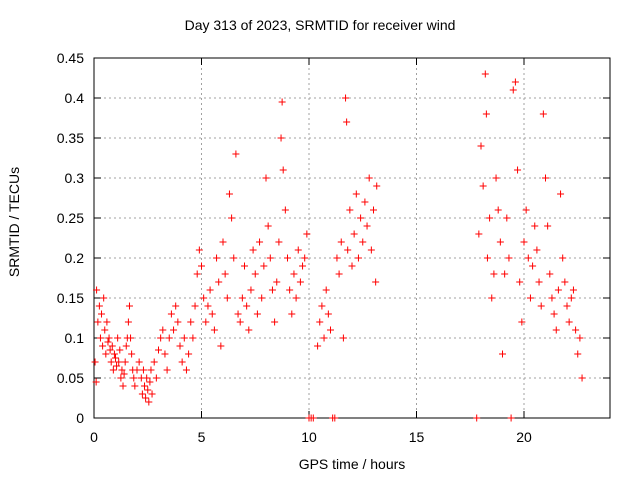  I want to click on x-tick-label: 20, so click(524, 437).